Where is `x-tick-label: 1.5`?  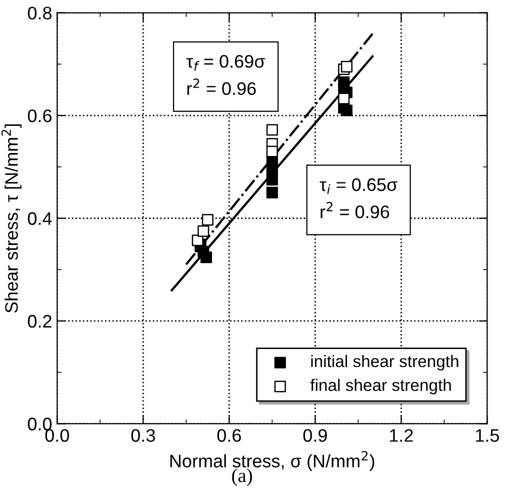
x-tick-label: 1.5 is located at coordinates (487, 435).